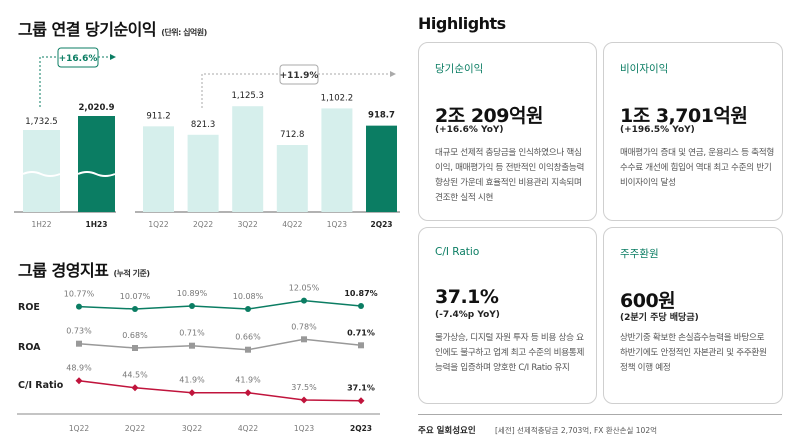 This screenshot has width=800, height=446. What do you see at coordinates (79, 294) in the screenshot?
I see `data-label: 10.77%` at bounding box center [79, 294].